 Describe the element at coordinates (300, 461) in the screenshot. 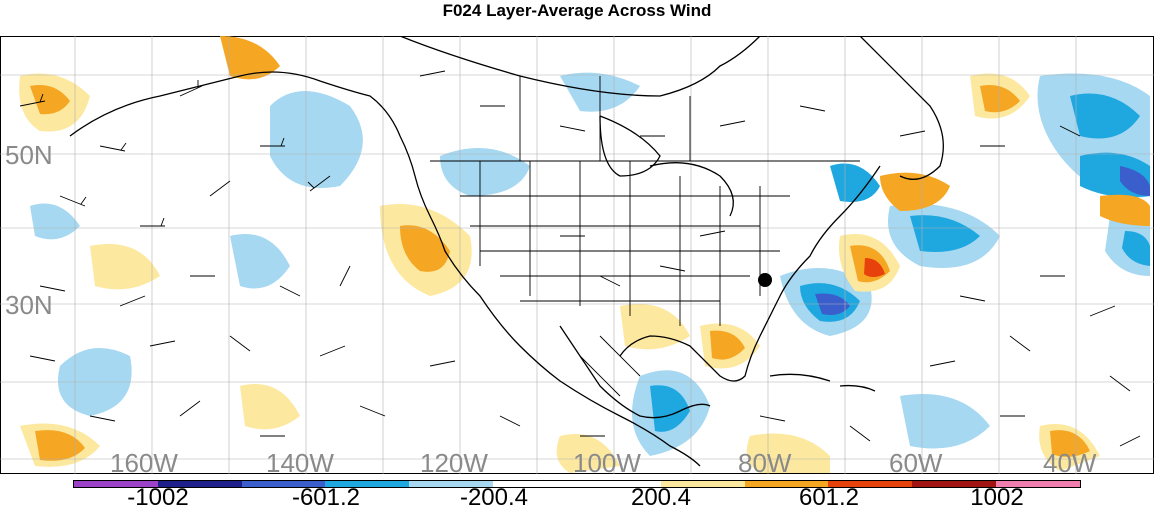

I see `lon-label-140w: 140W` at that location.